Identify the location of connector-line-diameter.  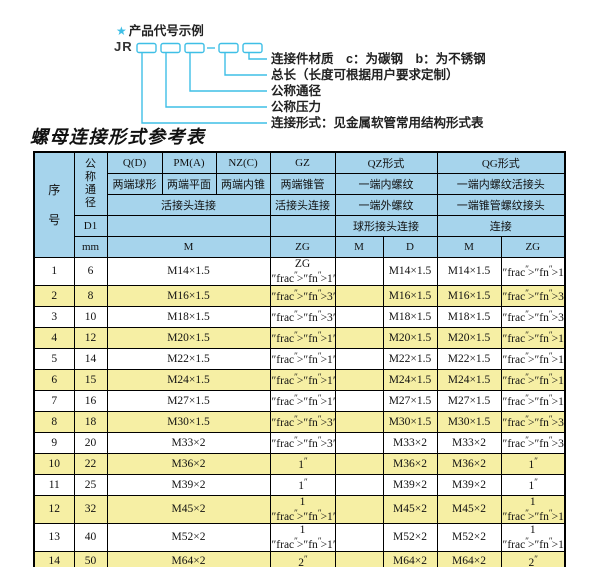
(228, 72).